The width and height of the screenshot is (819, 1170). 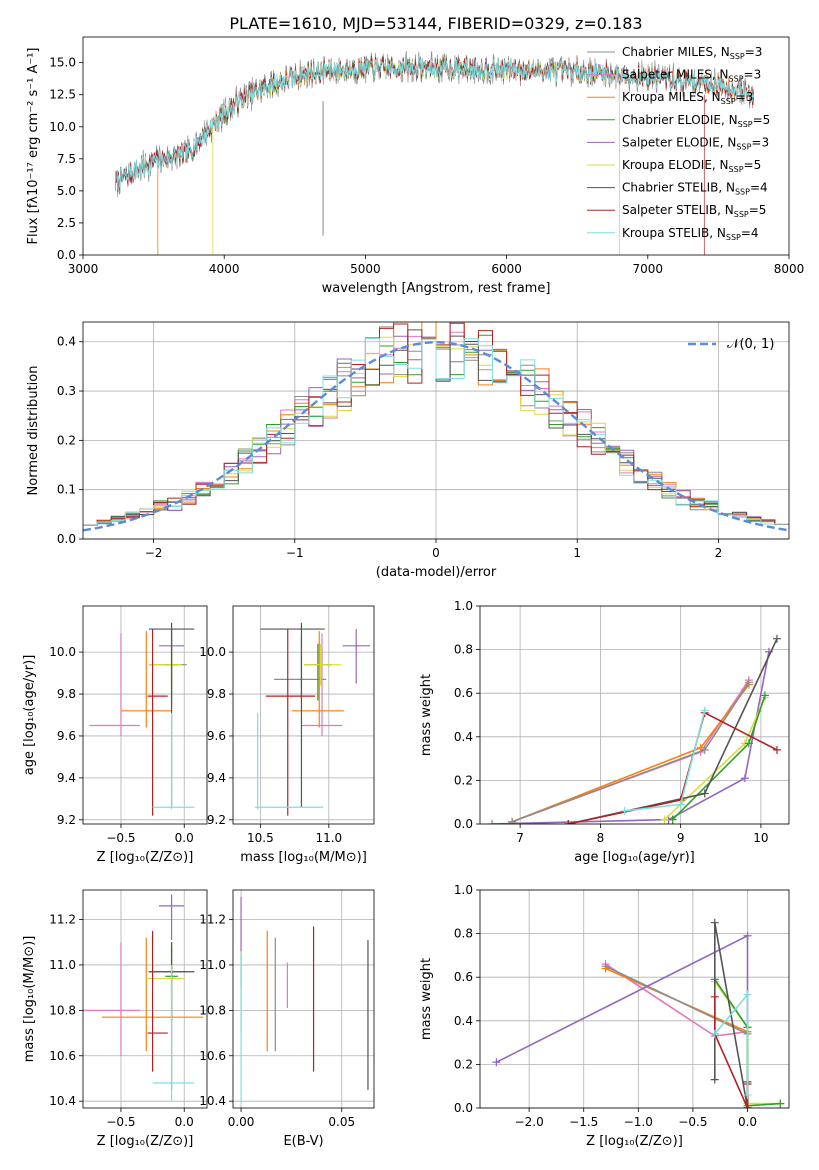 I want to click on legend-label: Kroupa STELIB, NSSP=4, so click(x=690, y=234).